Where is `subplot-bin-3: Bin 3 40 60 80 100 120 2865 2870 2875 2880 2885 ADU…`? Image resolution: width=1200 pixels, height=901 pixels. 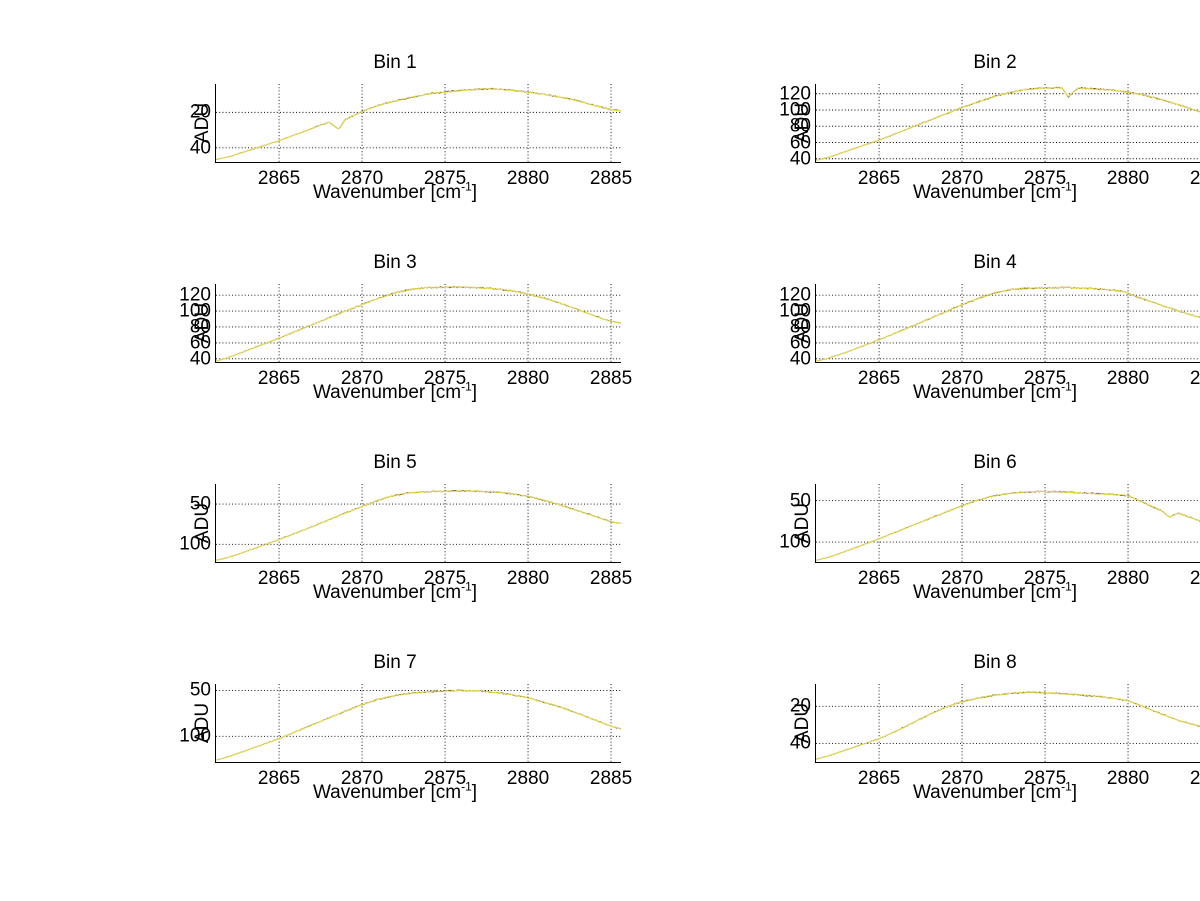 subplot-bin-3: Bin 3 40 60 80 100 120 2865 2870 2875 2880 2885 ADU… is located at coordinates (360, 350).